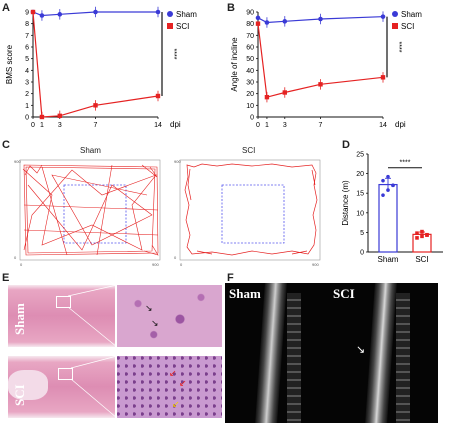 Image resolution: width=451 pixels, height=432 pixels. Describe the element at coordinates (250, 36) in the screenshot. I see `y-tick-label: 70` at that location.